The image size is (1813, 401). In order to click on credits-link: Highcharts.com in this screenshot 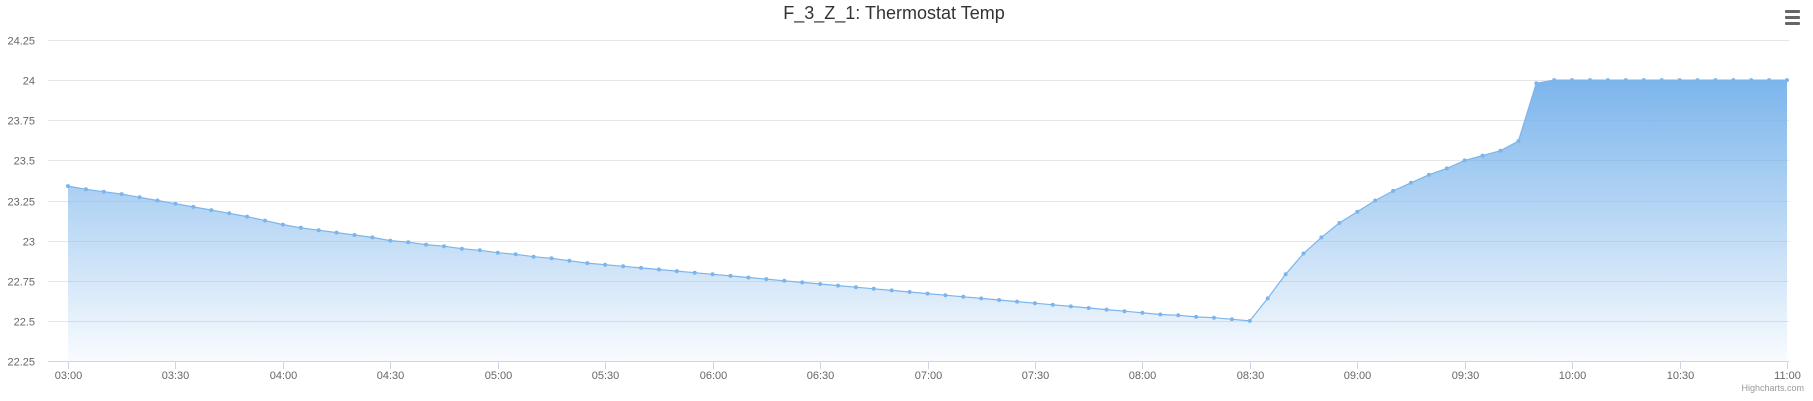, I will do `click(1772, 388)`.